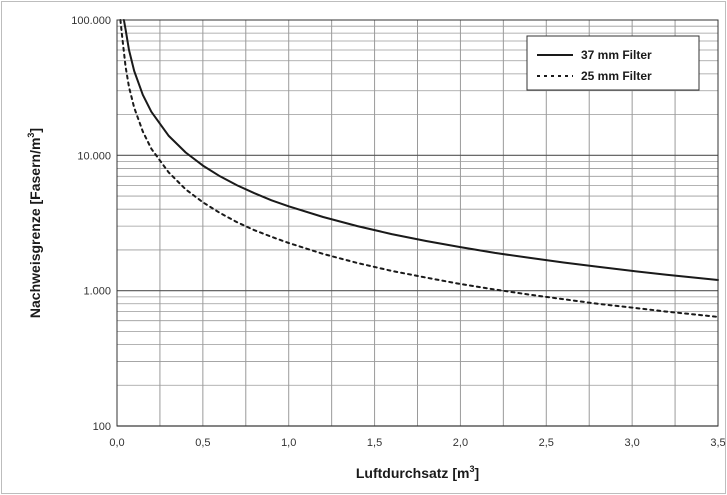  Describe the element at coordinates (102, 427) in the screenshot. I see `y-tick-label: 100` at that location.